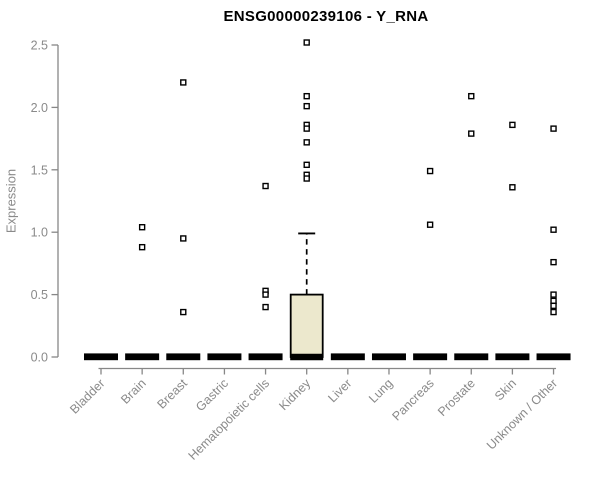  Describe the element at coordinates (172, 394) in the screenshot. I see `x-tick-label-2: Breast` at that location.